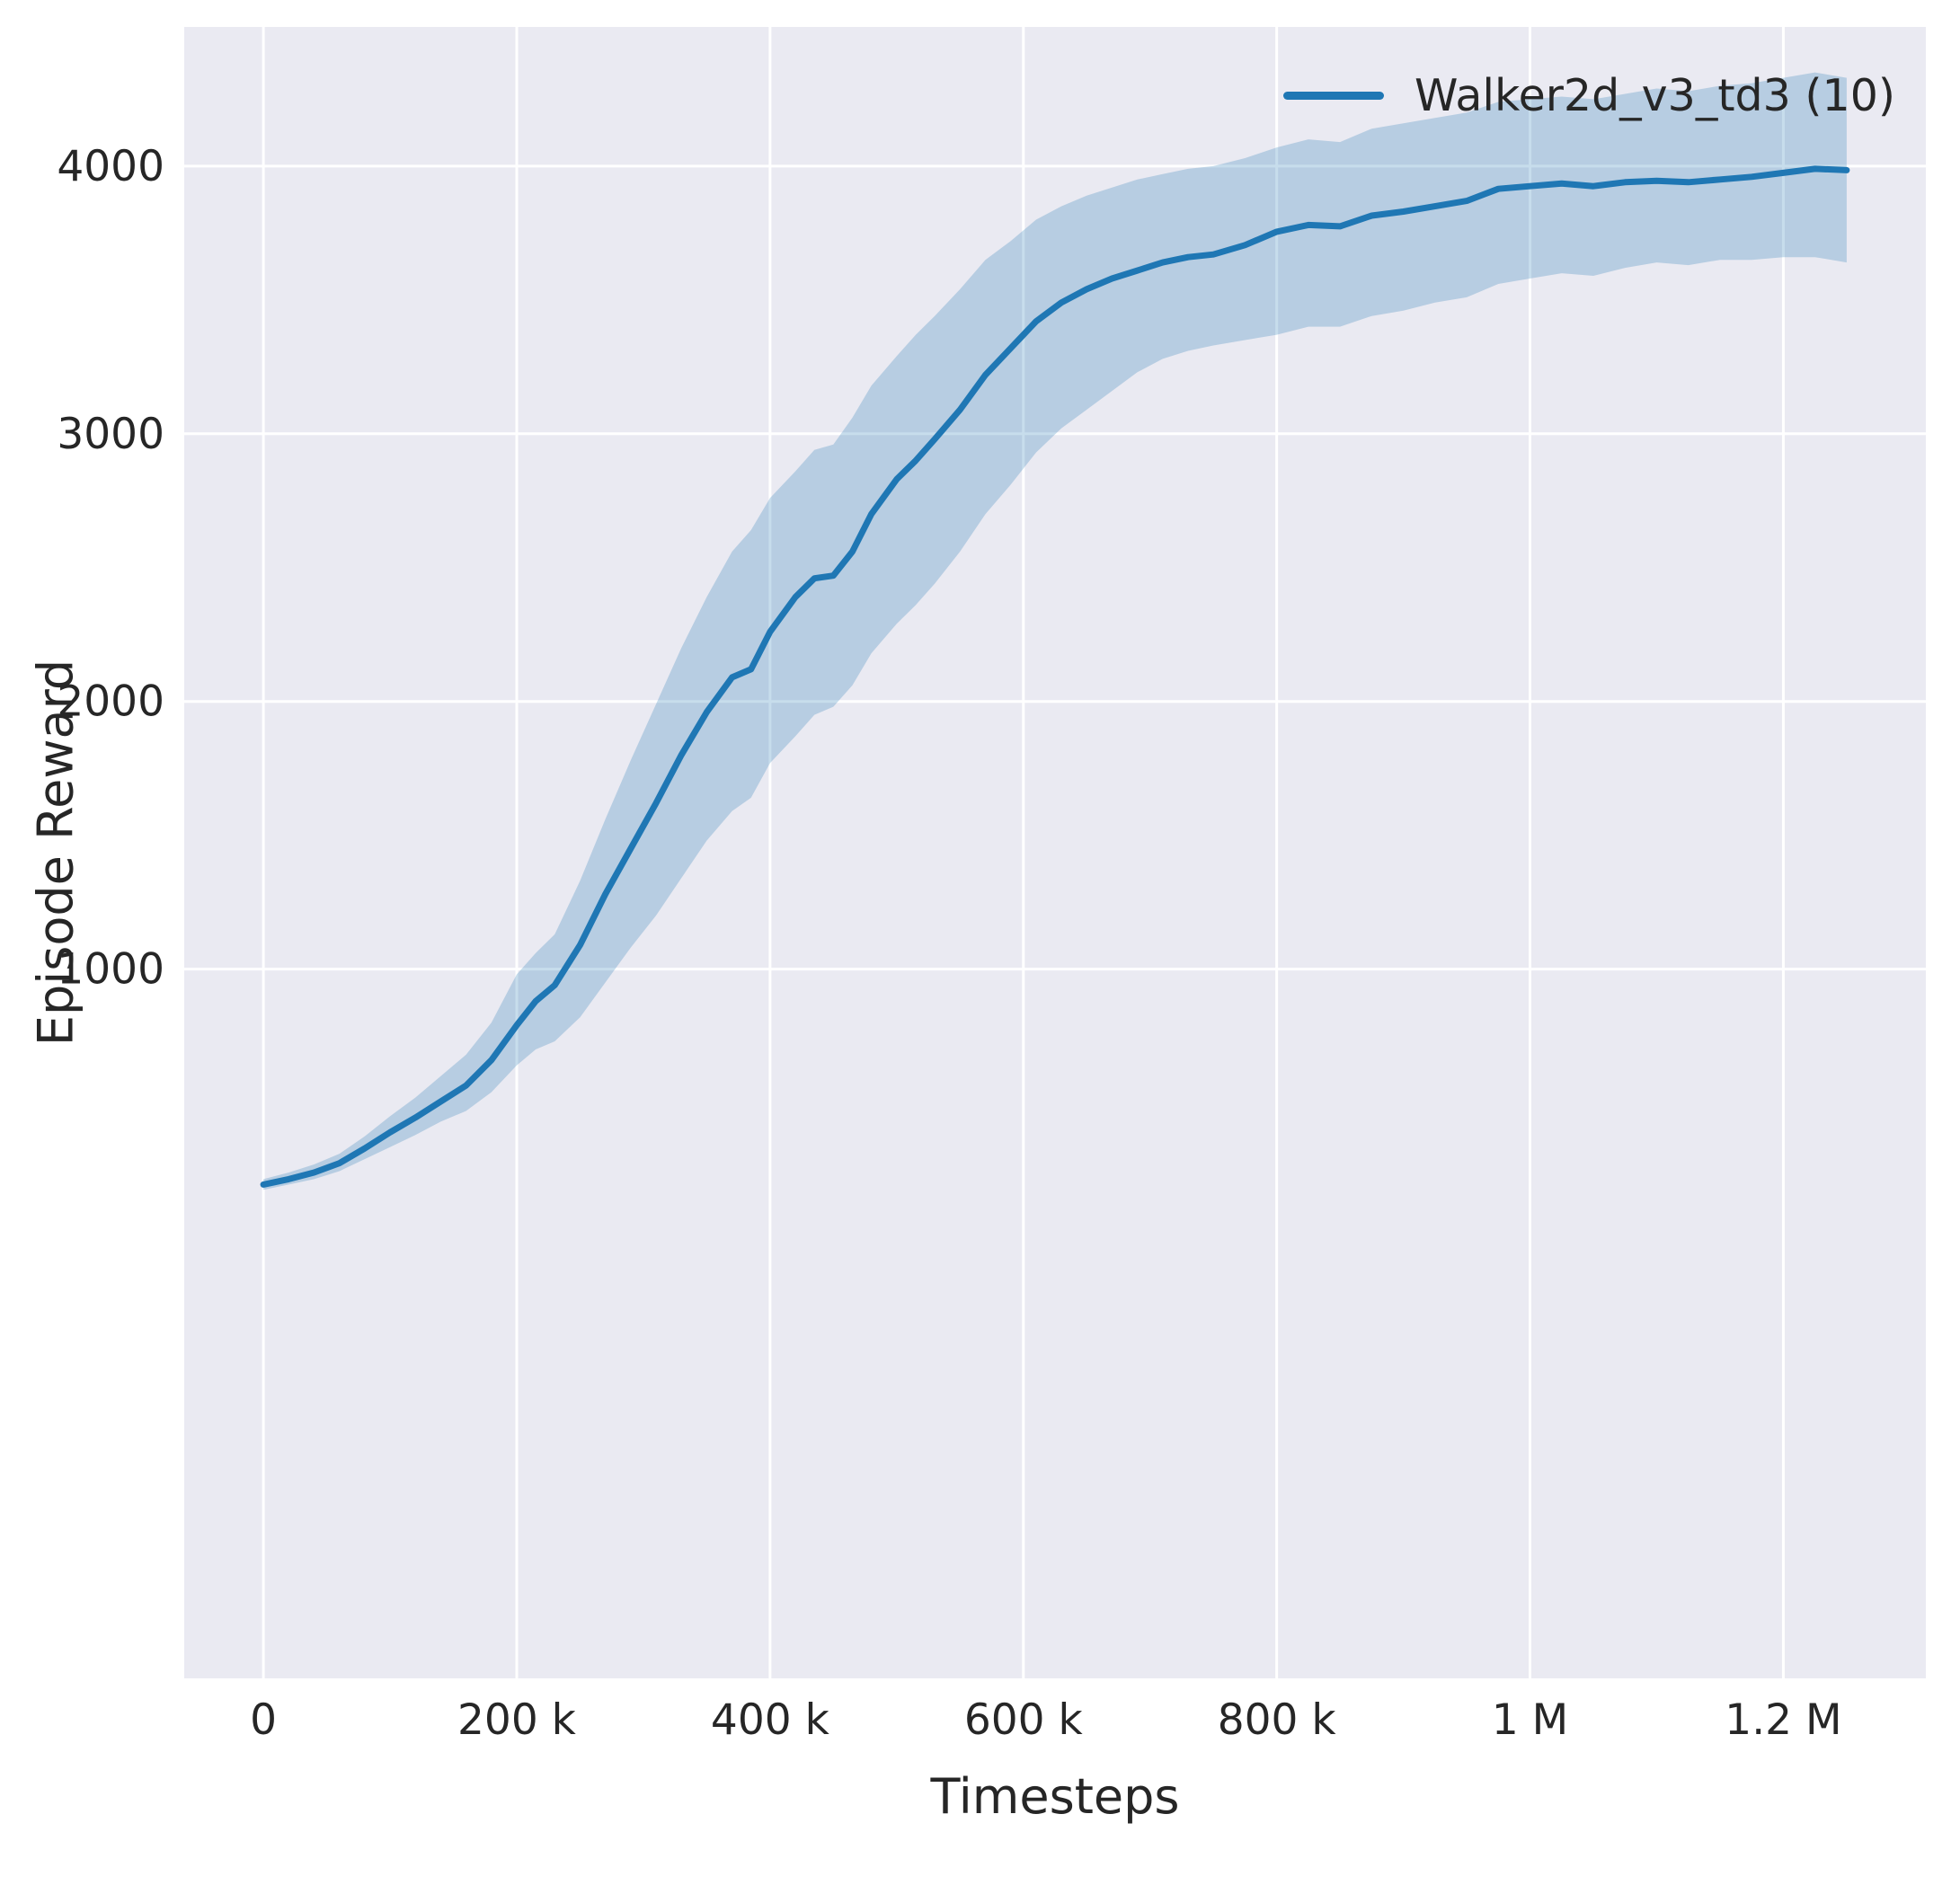 This screenshot has height=1885, width=1960. Describe the element at coordinates (1530, 1720) in the screenshot. I see `x-tick-label: 1 M` at that location.